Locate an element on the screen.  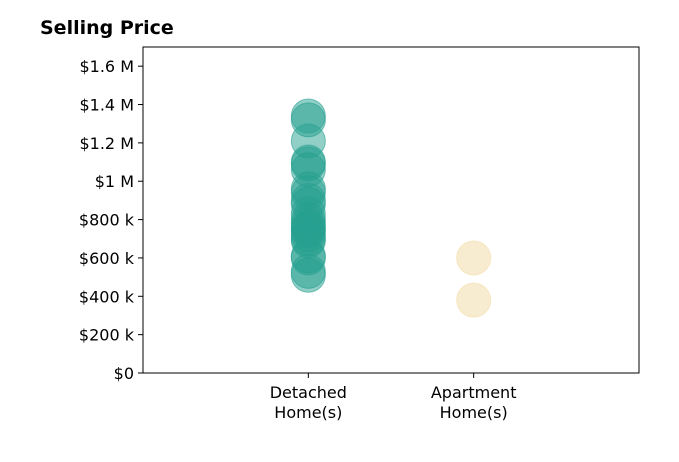
y-tick-label: $1.2 M is located at coordinates (106, 143).